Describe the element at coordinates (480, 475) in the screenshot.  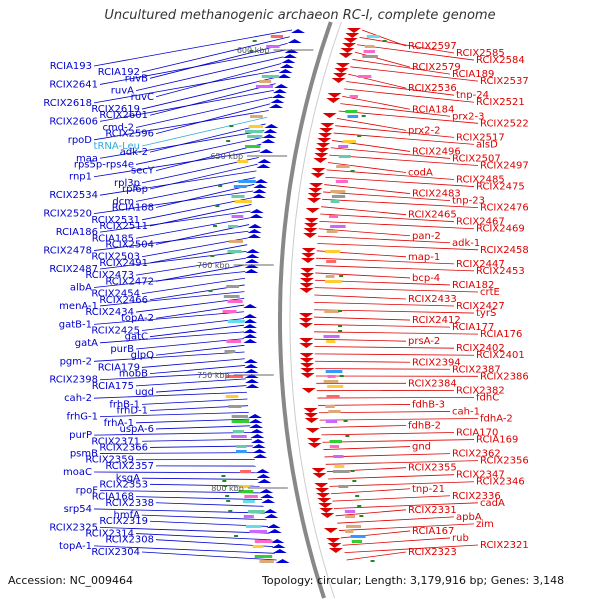
I see `gene-label-right: RCIX2347` at that location.